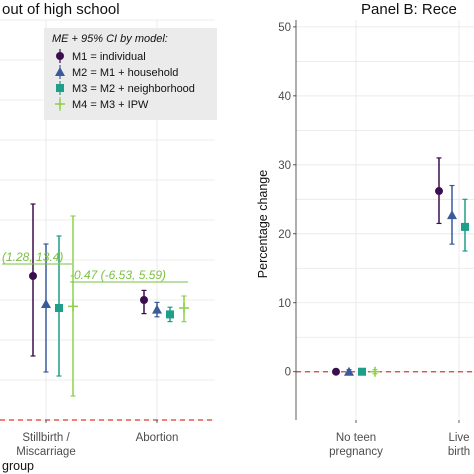 The image size is (474, 474). I want to click on y-tick-label: 0, so click(288, 373).